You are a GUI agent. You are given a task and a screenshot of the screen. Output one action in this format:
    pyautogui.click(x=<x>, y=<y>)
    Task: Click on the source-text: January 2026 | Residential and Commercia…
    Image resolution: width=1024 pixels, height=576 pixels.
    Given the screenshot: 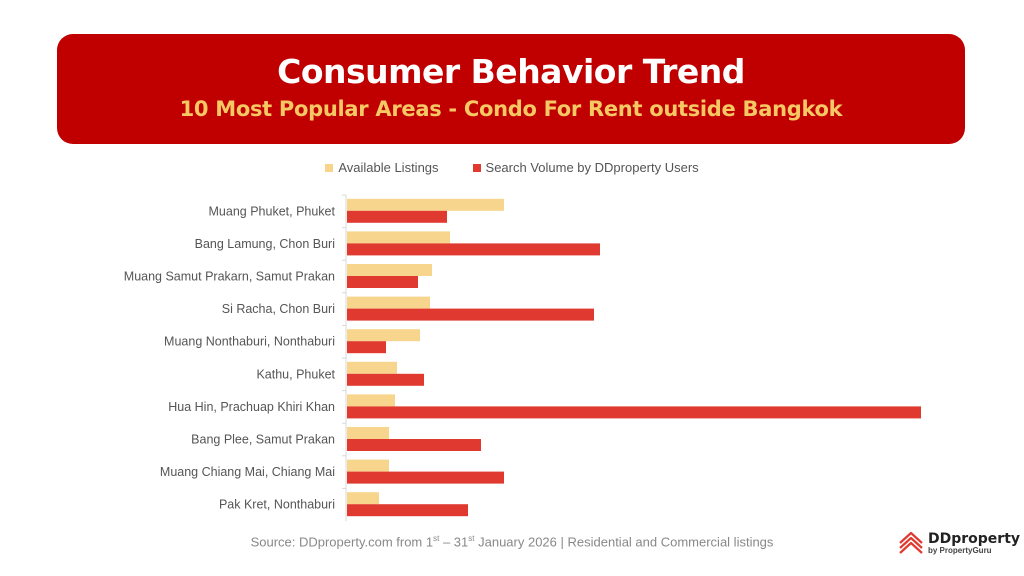 What is the action you would take?
    pyautogui.click(x=624, y=542)
    